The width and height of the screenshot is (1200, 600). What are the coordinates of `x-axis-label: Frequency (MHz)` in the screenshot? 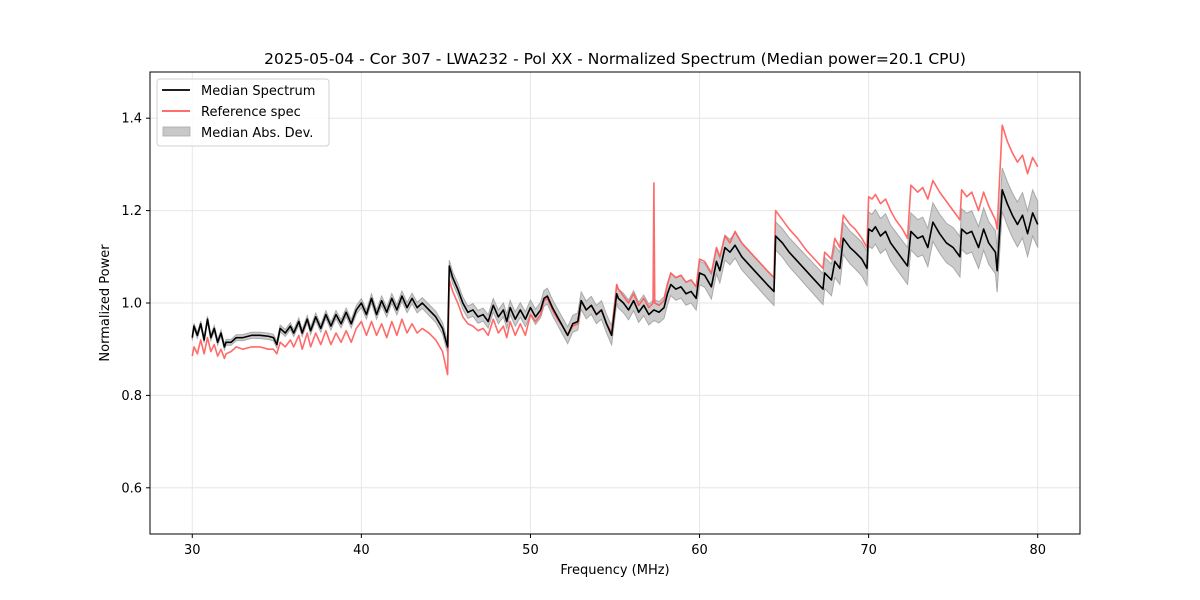 It's located at (614, 570).